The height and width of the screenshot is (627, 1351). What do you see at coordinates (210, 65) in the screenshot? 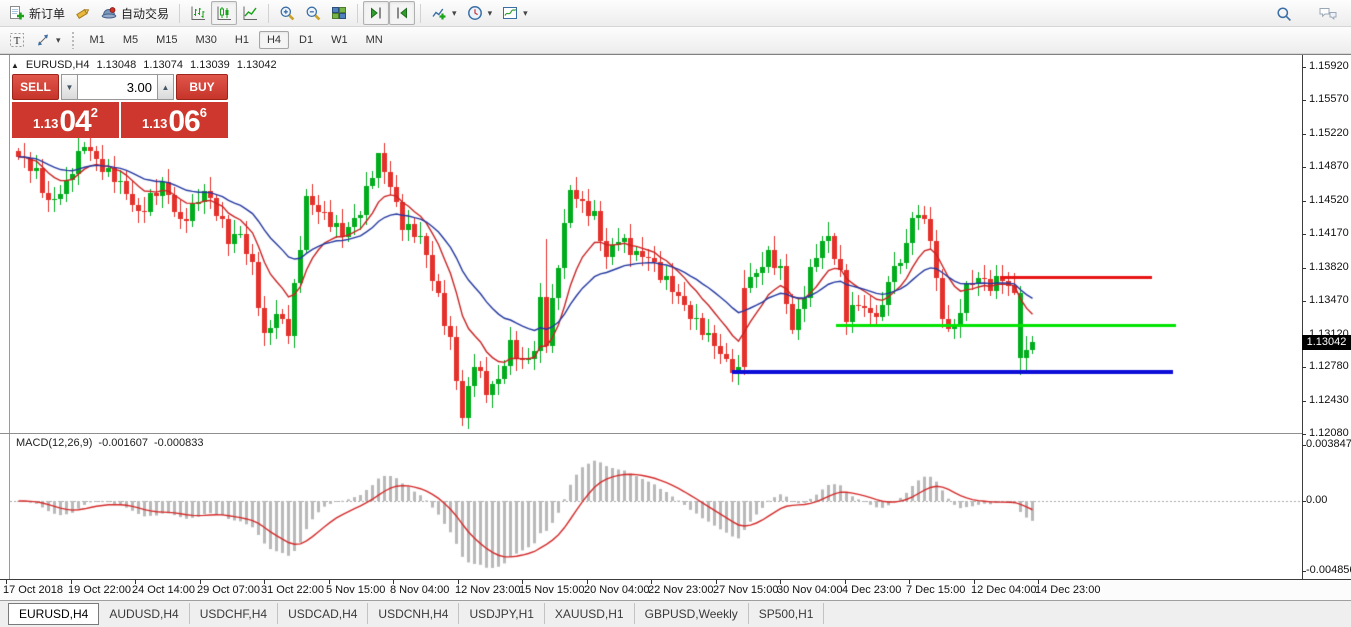
I see `ohlc-low: 1.13039` at bounding box center [210, 65].